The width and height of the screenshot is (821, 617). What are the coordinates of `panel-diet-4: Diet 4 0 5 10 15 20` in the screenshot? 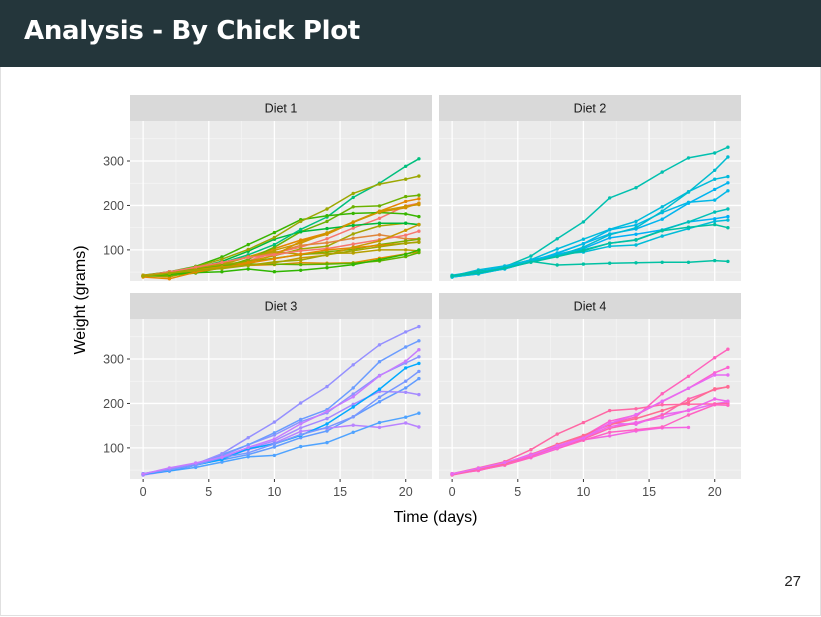 It's located at (590, 396).